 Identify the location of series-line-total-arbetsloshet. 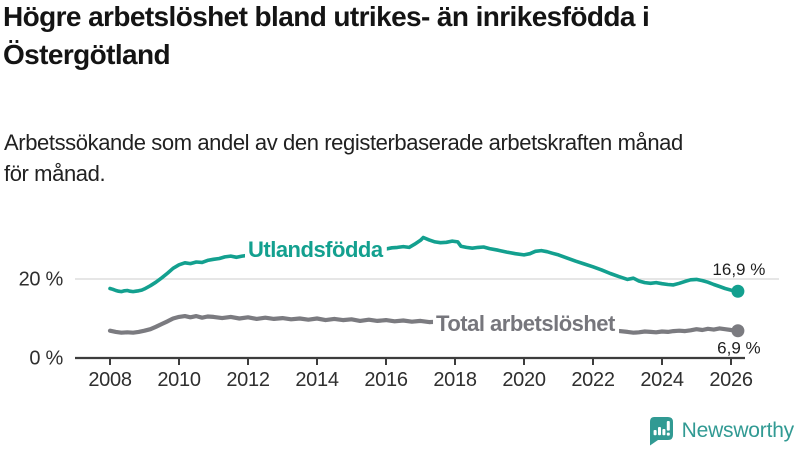
(424, 324).